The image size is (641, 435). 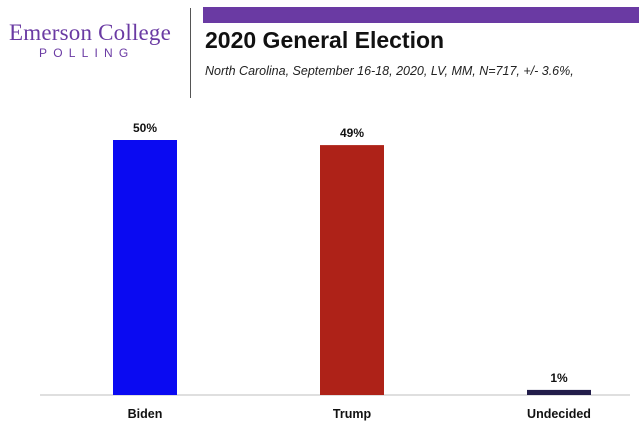 What do you see at coordinates (352, 133) in the screenshot?
I see `data-label-trump: 49%` at bounding box center [352, 133].